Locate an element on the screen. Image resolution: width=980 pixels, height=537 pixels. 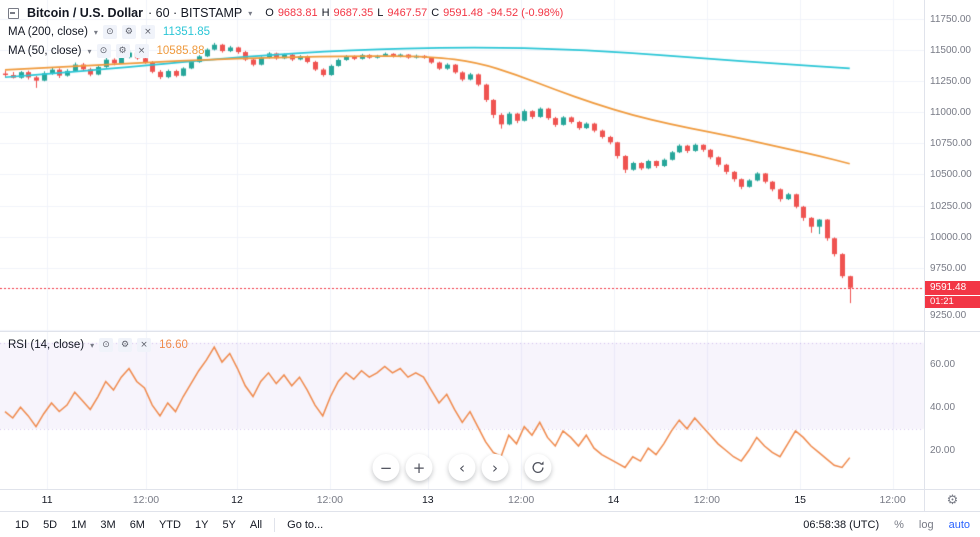
zoom-out-button: − is located at coordinates (386, 467).